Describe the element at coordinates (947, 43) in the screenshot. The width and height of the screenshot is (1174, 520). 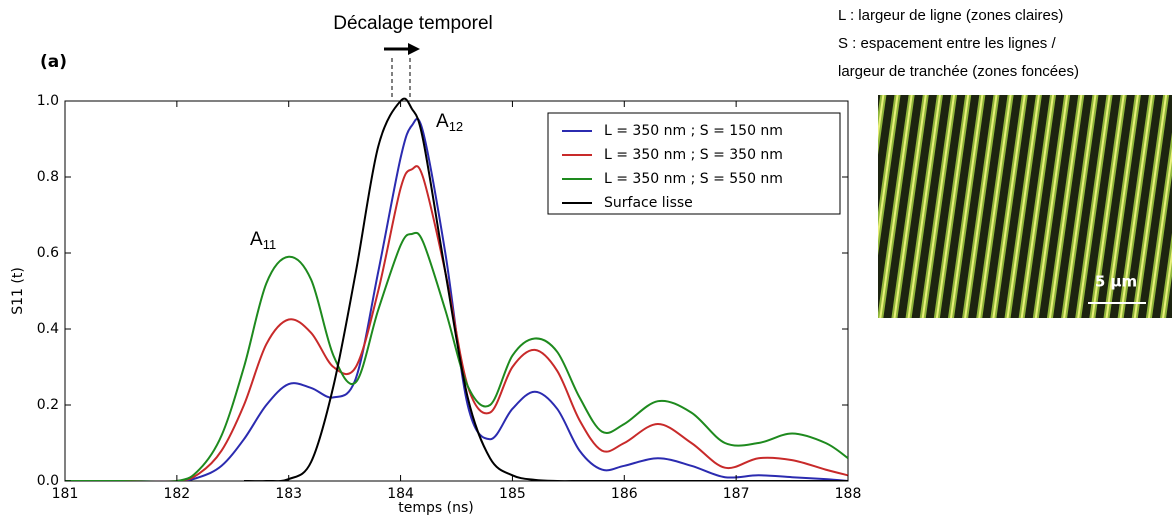
I see `side-text: S : espacement entre les lignes /` at that location.